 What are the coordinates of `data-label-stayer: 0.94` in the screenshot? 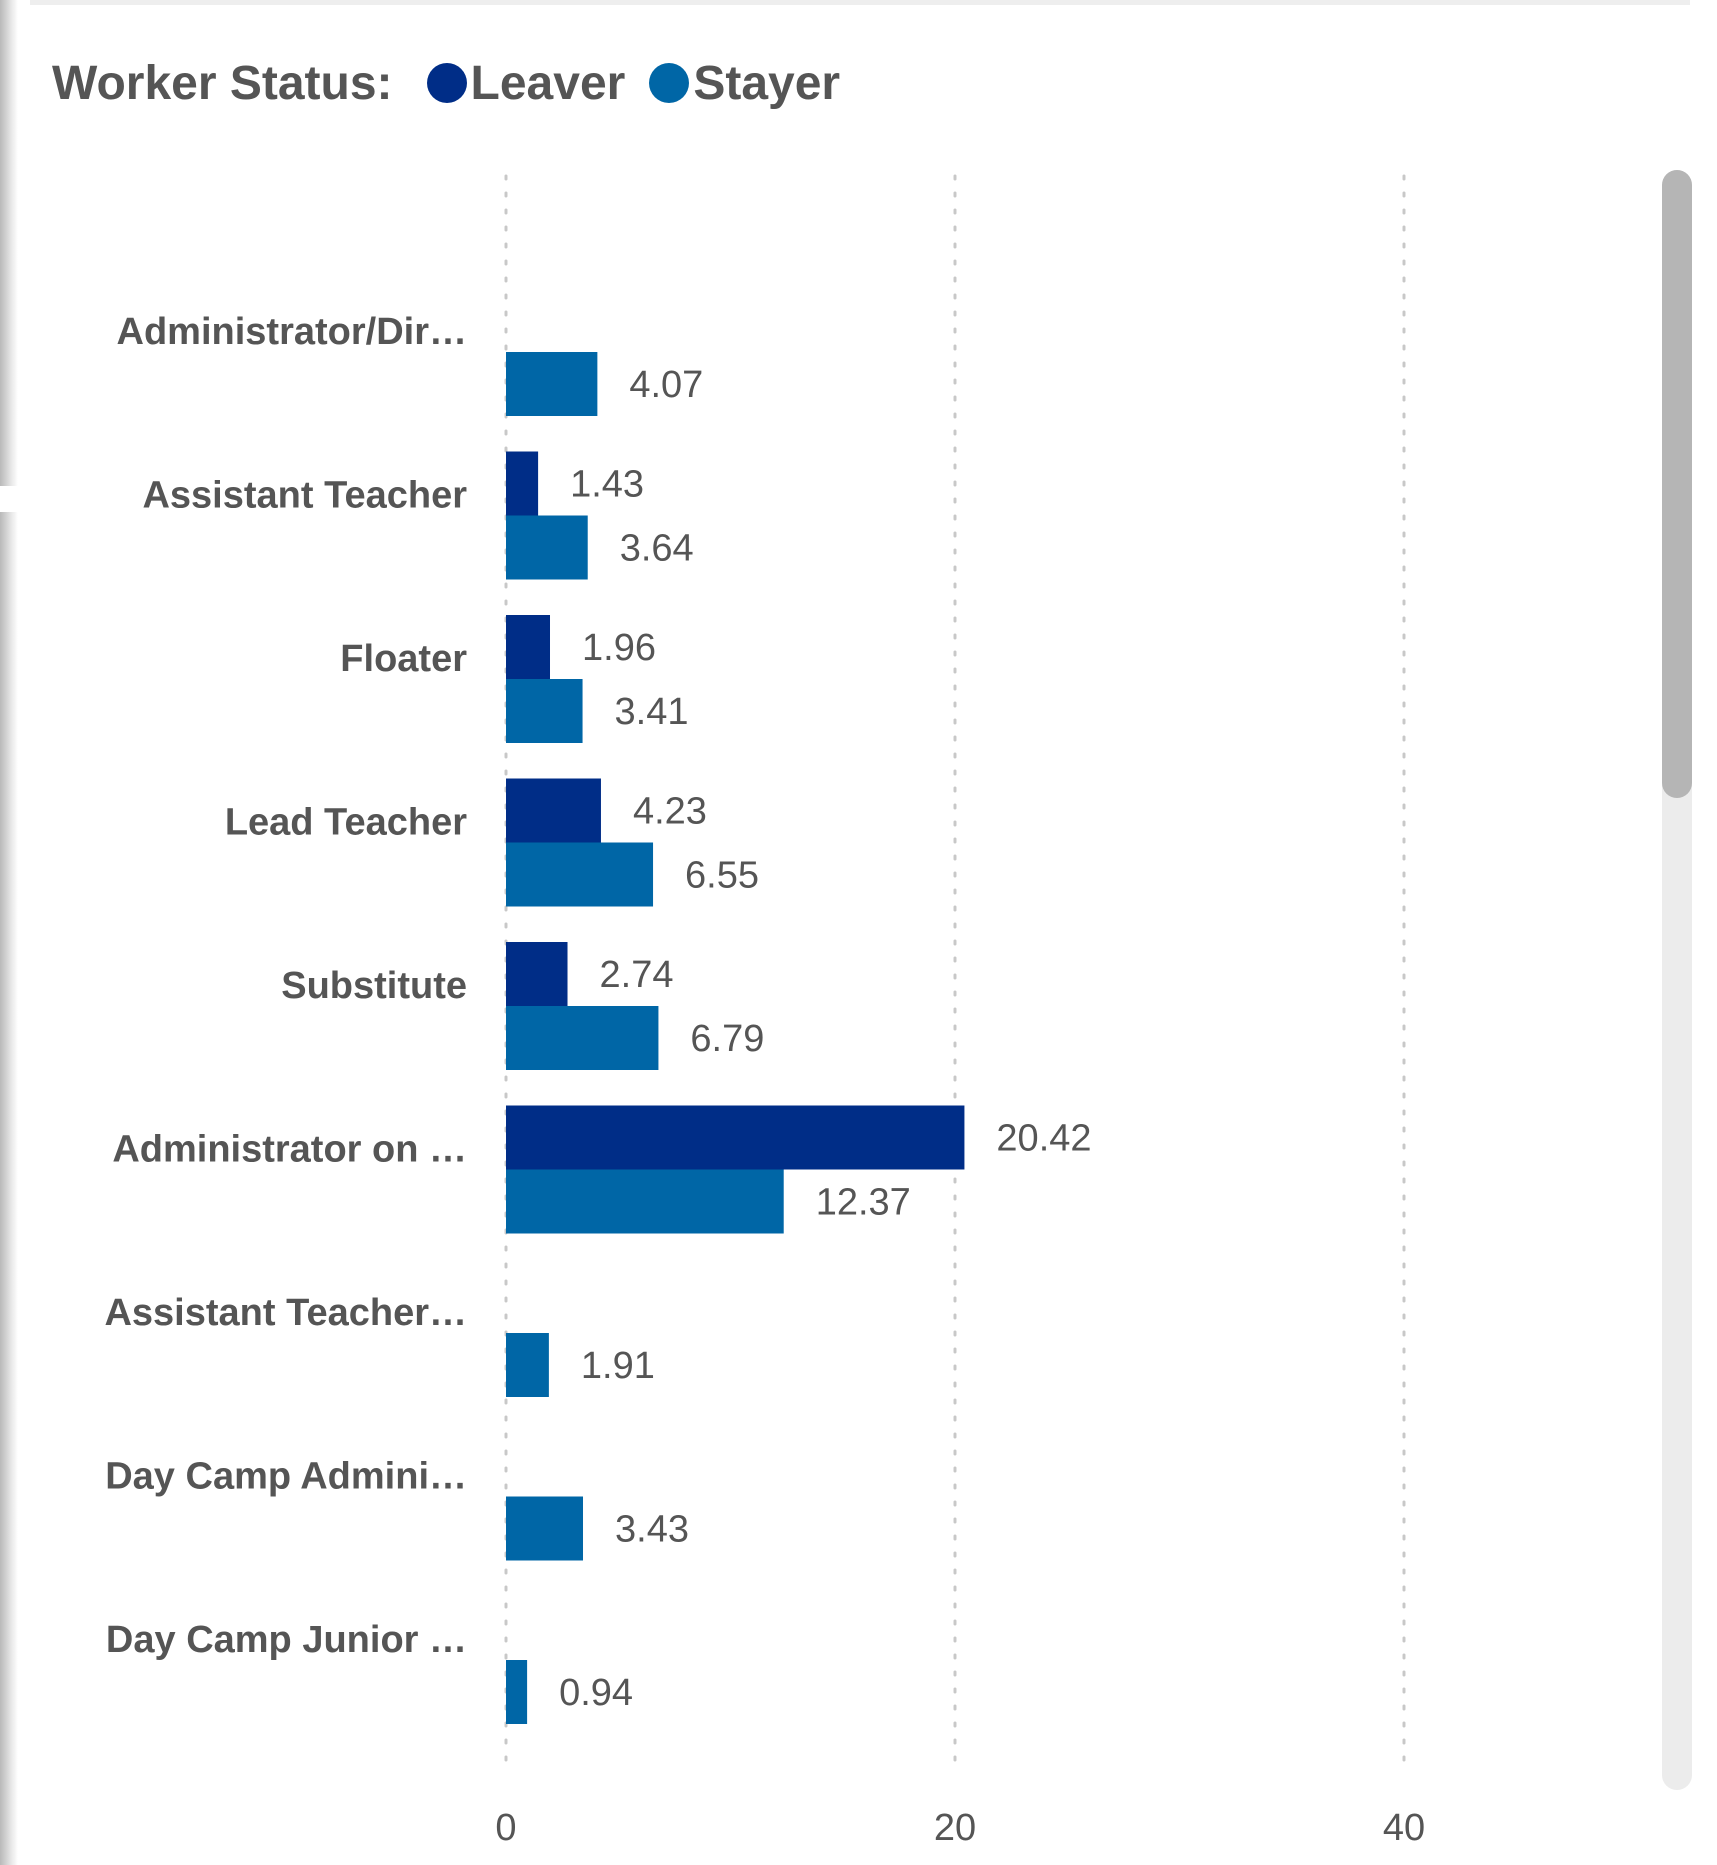 It's located at (596, 1693).